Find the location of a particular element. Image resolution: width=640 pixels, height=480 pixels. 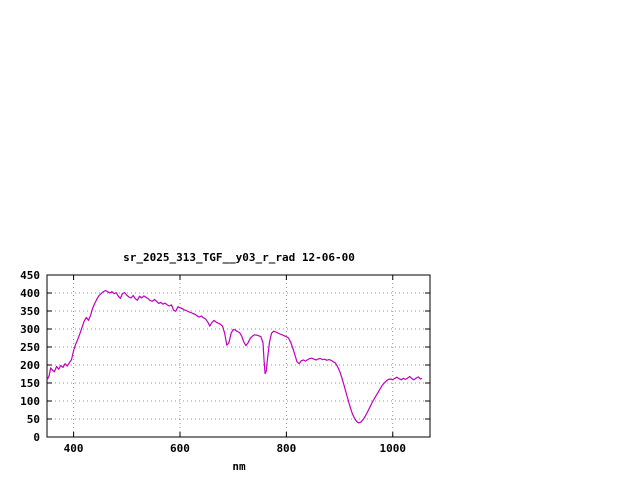

y-tick-label: 50 is located at coordinates (33, 419).